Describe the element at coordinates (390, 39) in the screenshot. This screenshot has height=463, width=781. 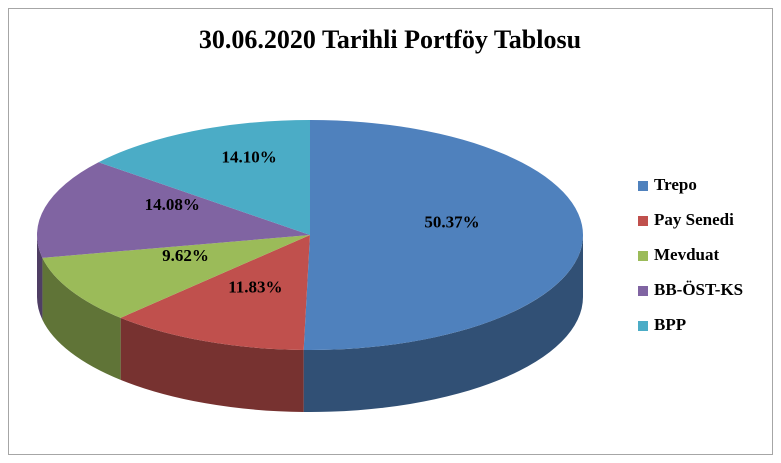
I see `chart-title: 30.06.2020 Tarihli Portföy Tablosu` at that location.